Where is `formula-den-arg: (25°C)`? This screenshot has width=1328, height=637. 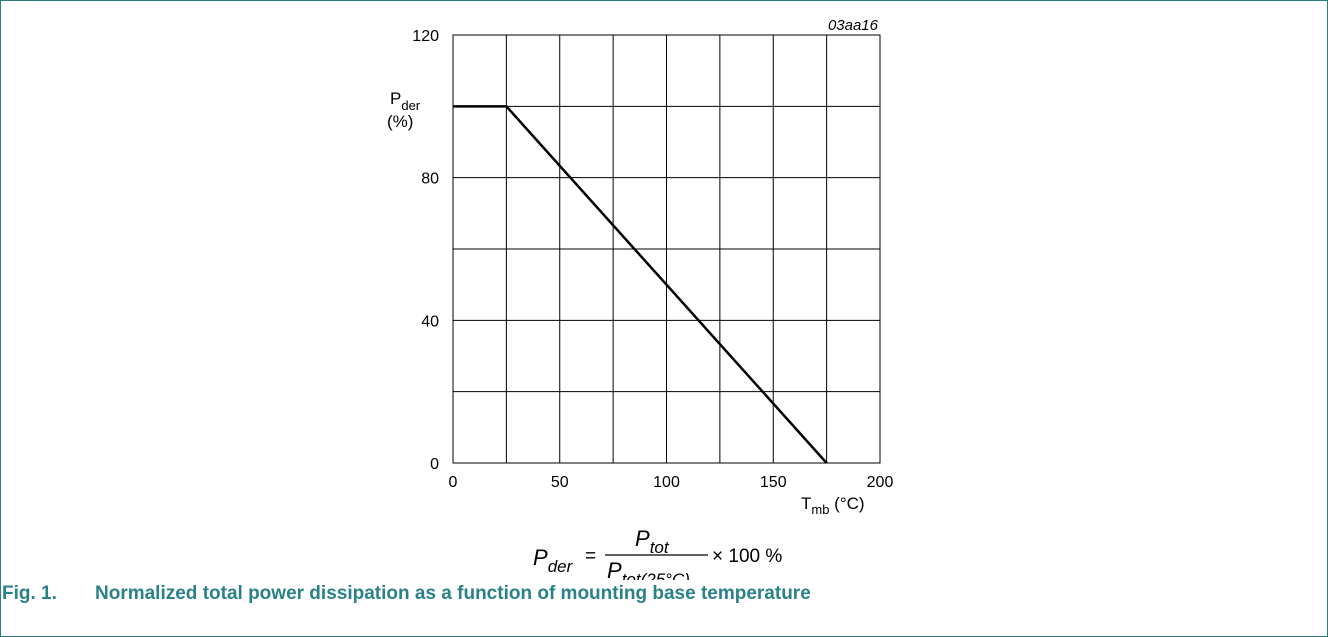 formula-den-arg: (25°C) is located at coordinates (665, 575).